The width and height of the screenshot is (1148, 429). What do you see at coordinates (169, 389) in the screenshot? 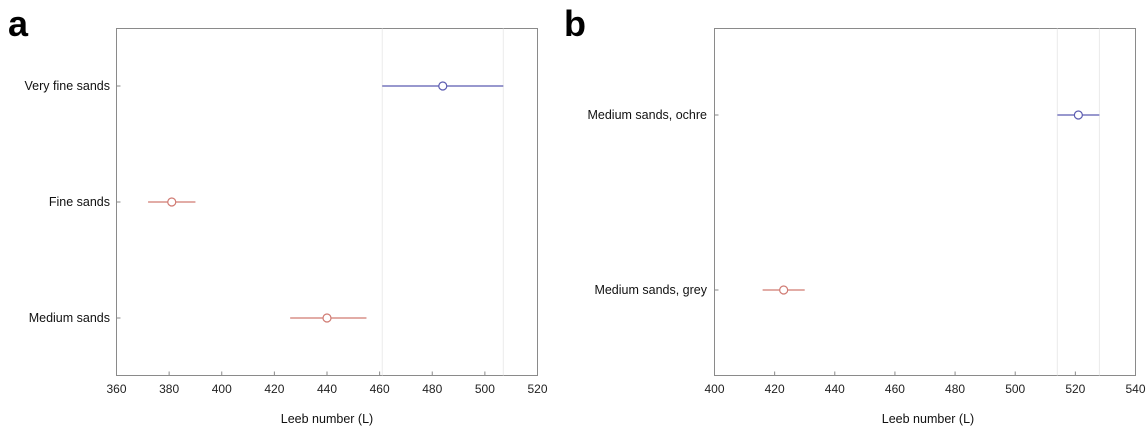
I see `panel-a-x-tick-label-1: 380` at bounding box center [169, 389].